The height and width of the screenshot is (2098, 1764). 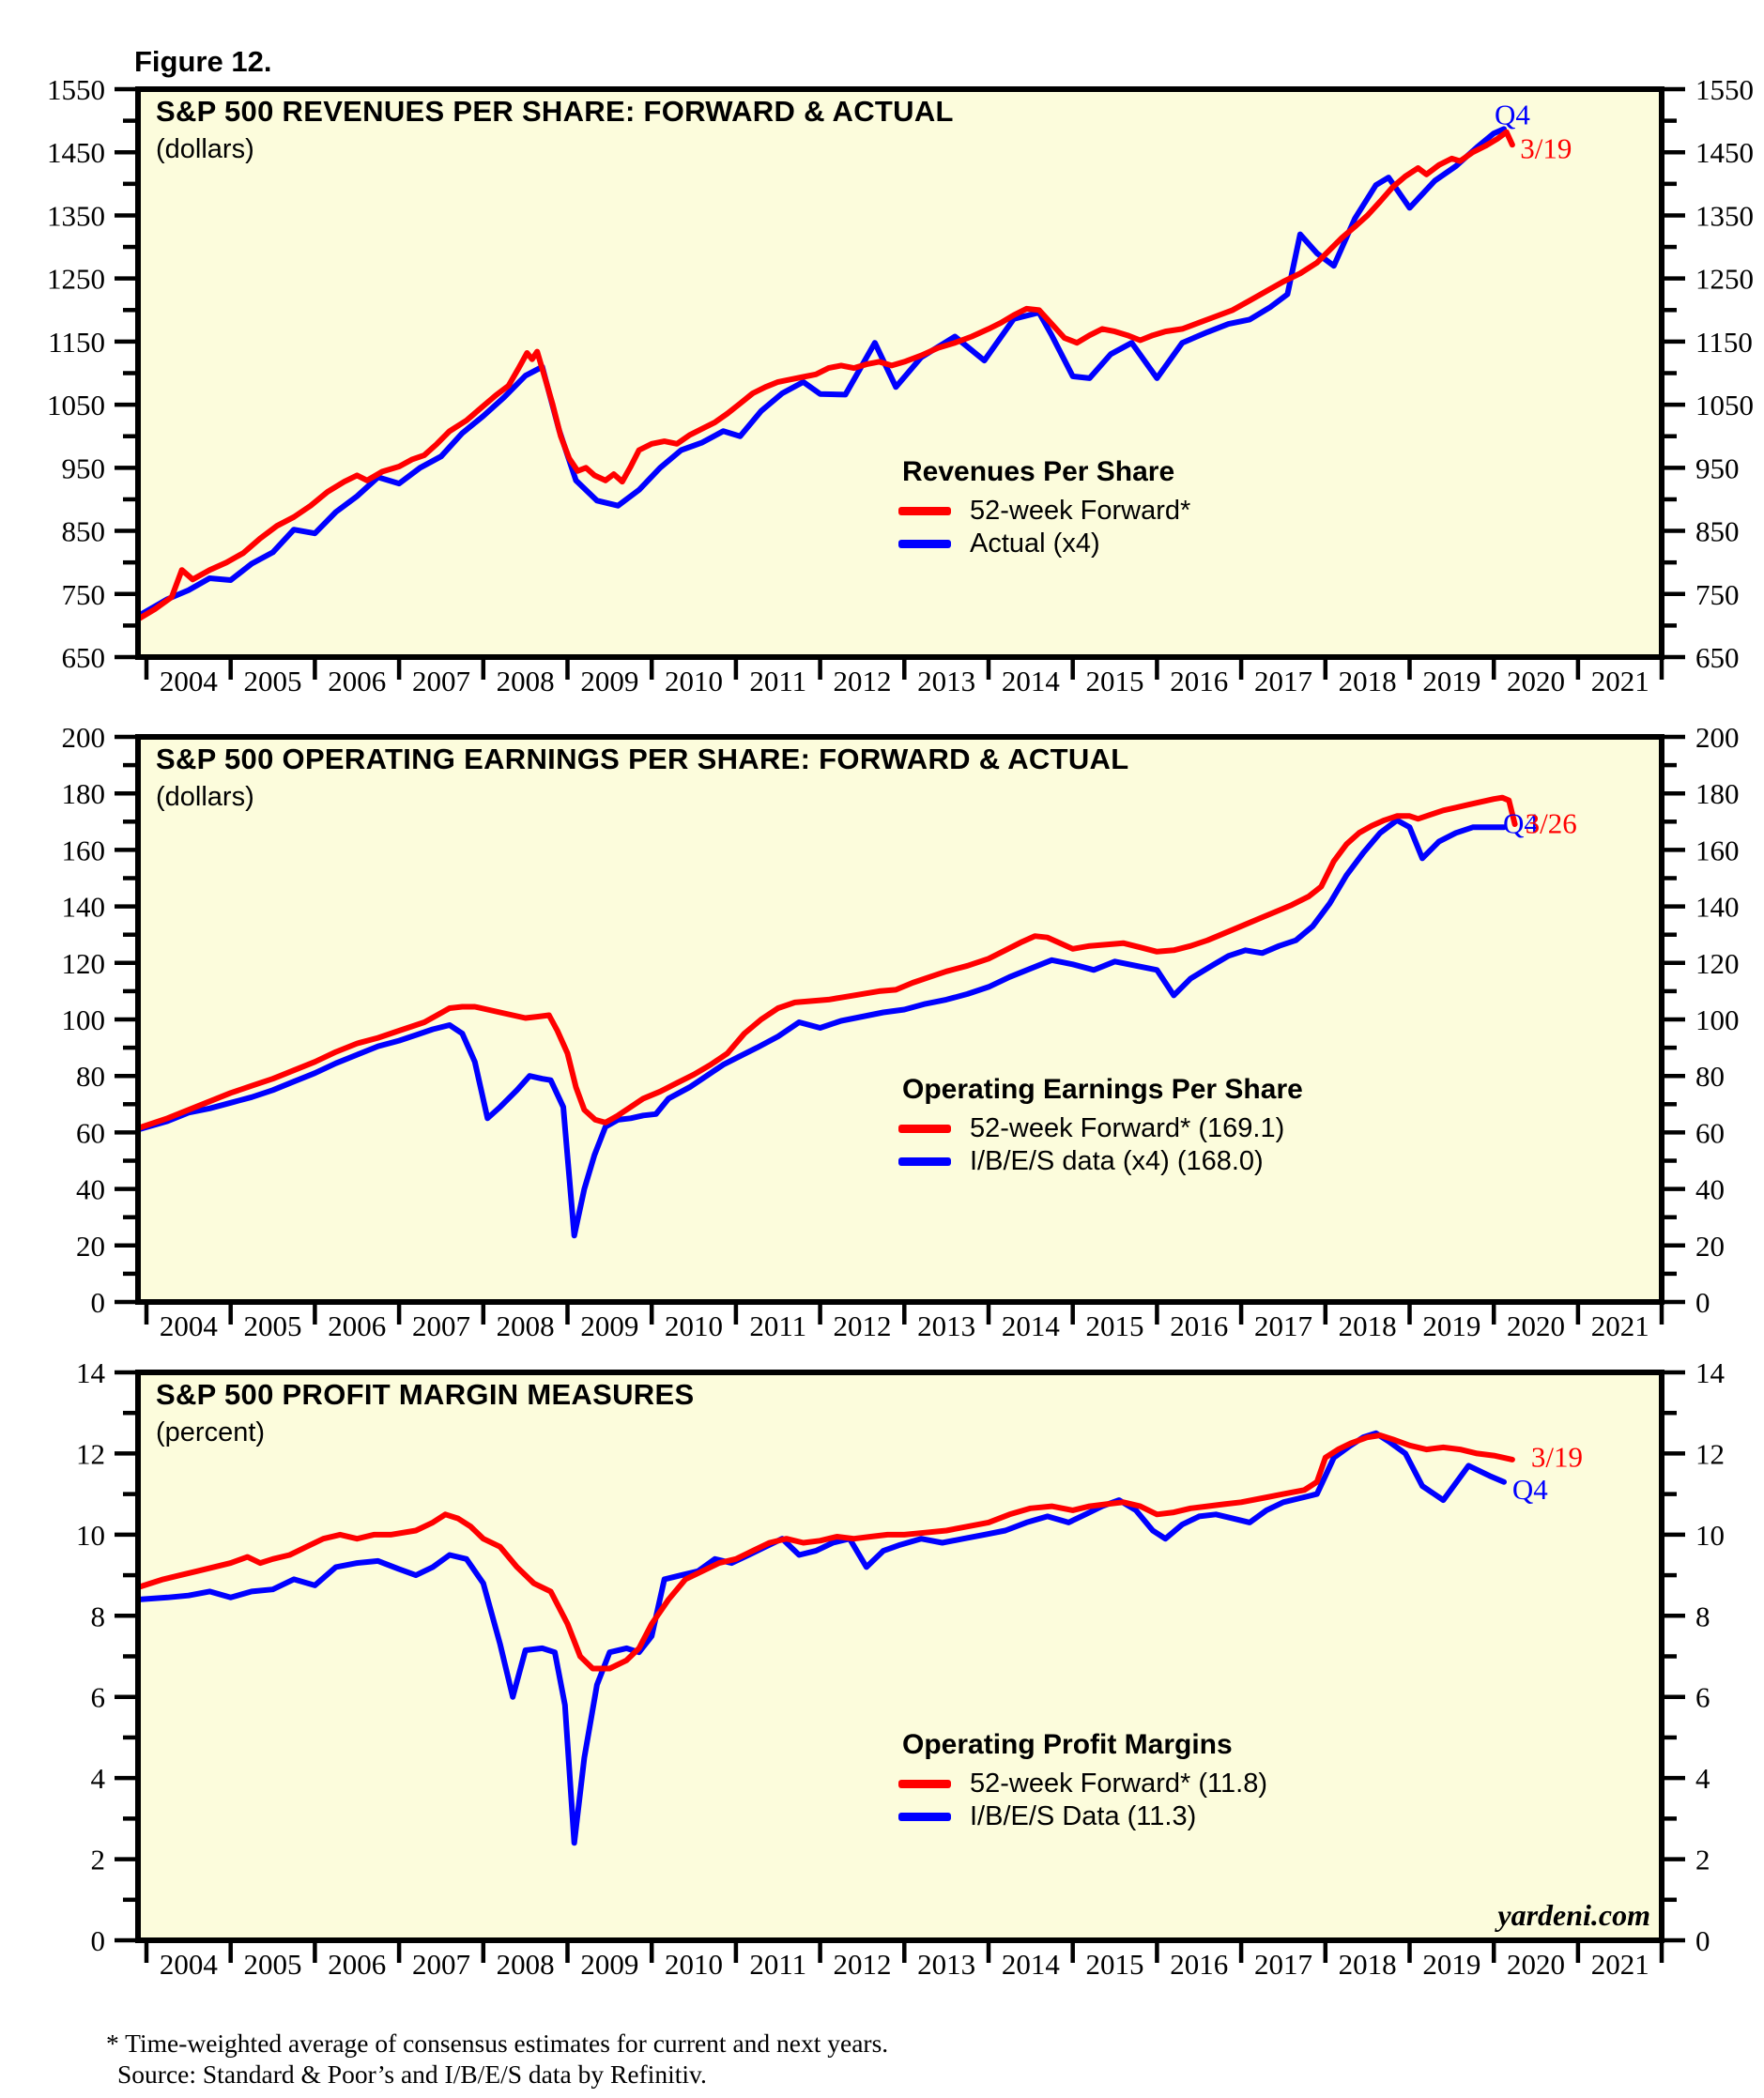 What do you see at coordinates (925, 1161) in the screenshot?
I see `actual-line-swatch` at bounding box center [925, 1161].